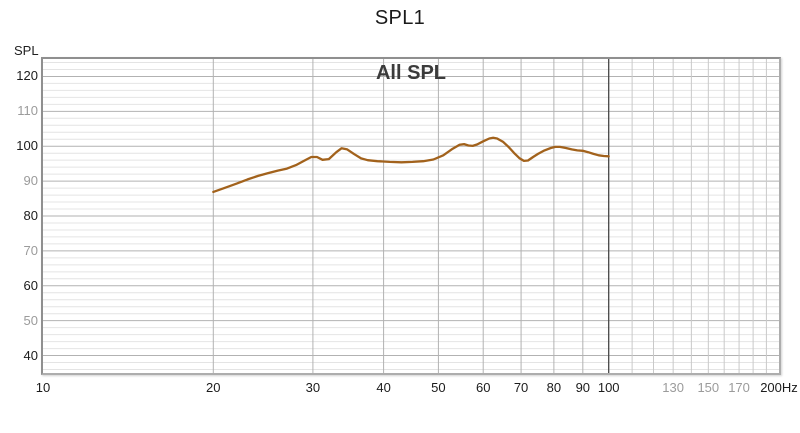  I want to click on y-tick-label-110: 110, so click(27, 111).